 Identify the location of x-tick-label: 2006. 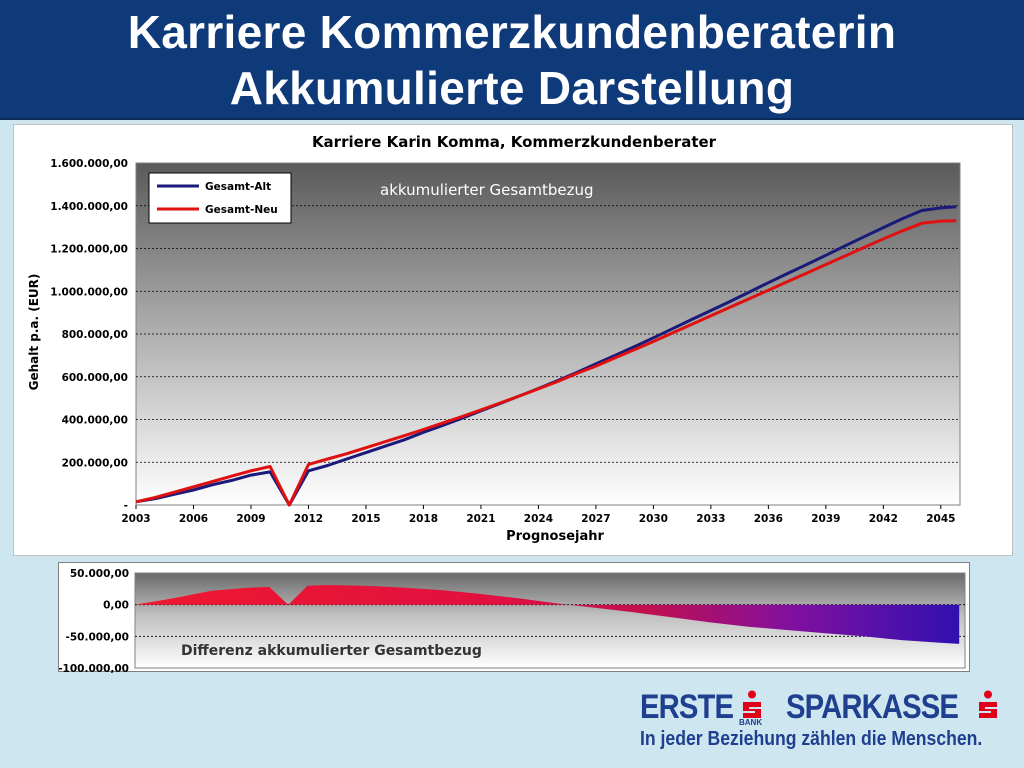
(193, 519).